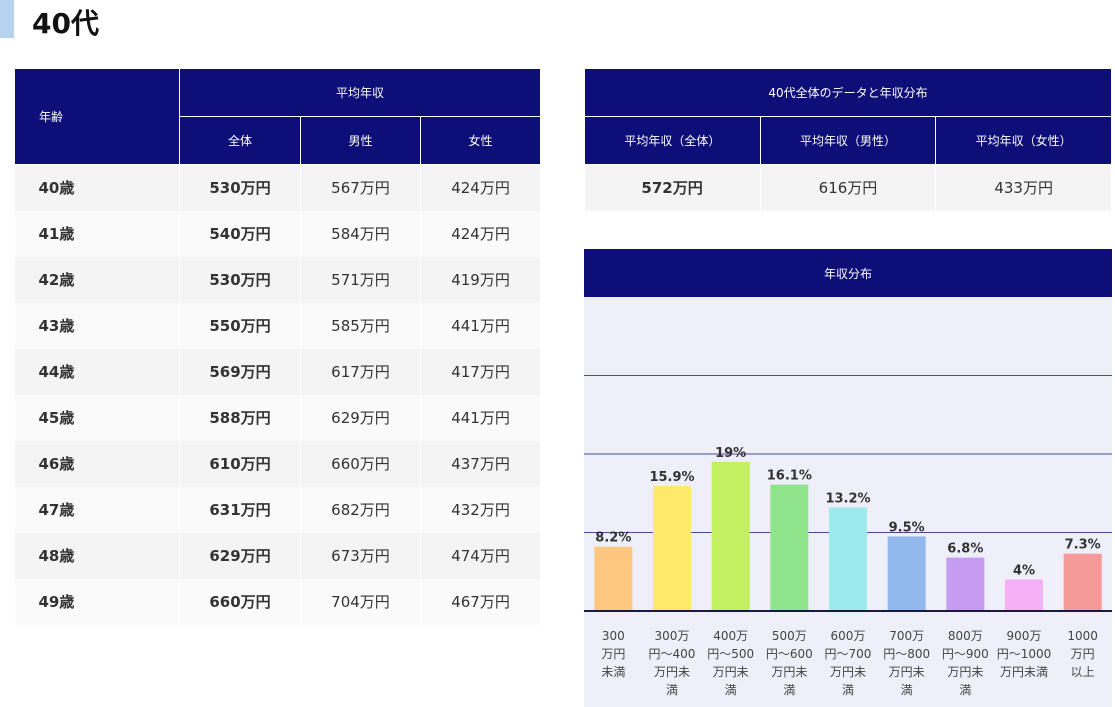 Image resolution: width=1115 pixels, height=707 pixels. I want to click on x-tick-label: 600万 円～700 万円未満, so click(848, 663).